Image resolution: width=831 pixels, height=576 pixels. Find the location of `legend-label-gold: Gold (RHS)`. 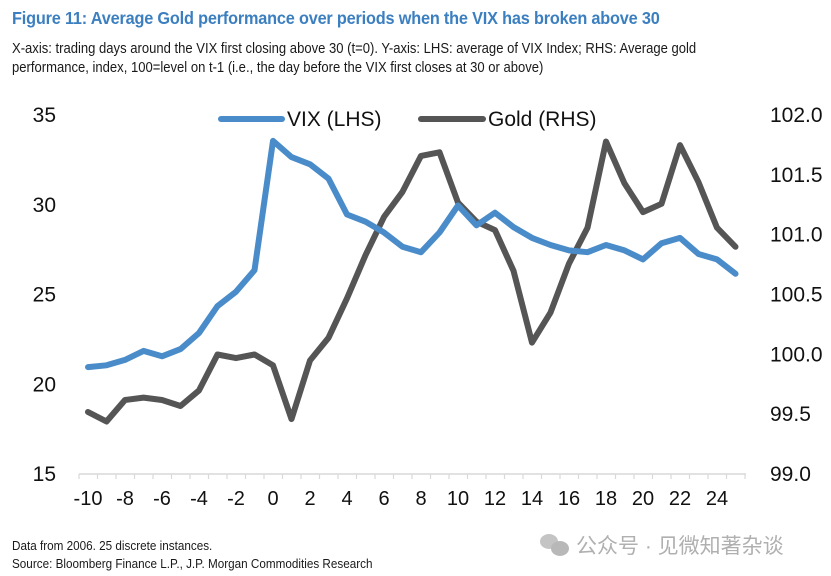

legend-label-gold: Gold (RHS) is located at coordinates (542, 119).